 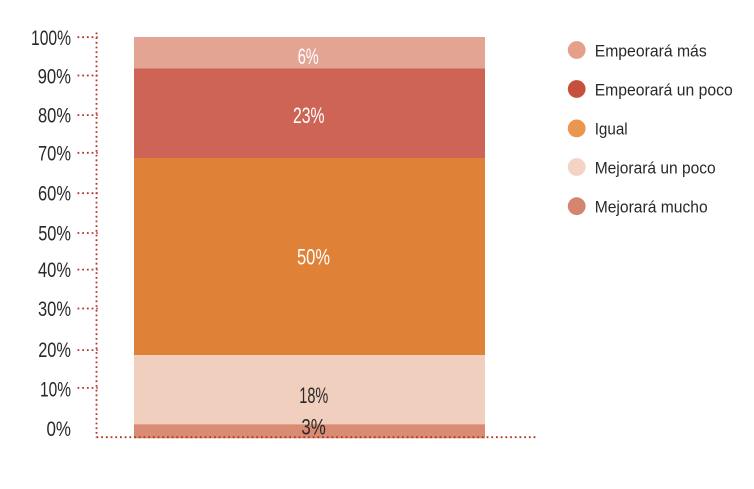 What do you see at coordinates (54, 350) in the screenshot?
I see `svg-text: 20%` at bounding box center [54, 350].